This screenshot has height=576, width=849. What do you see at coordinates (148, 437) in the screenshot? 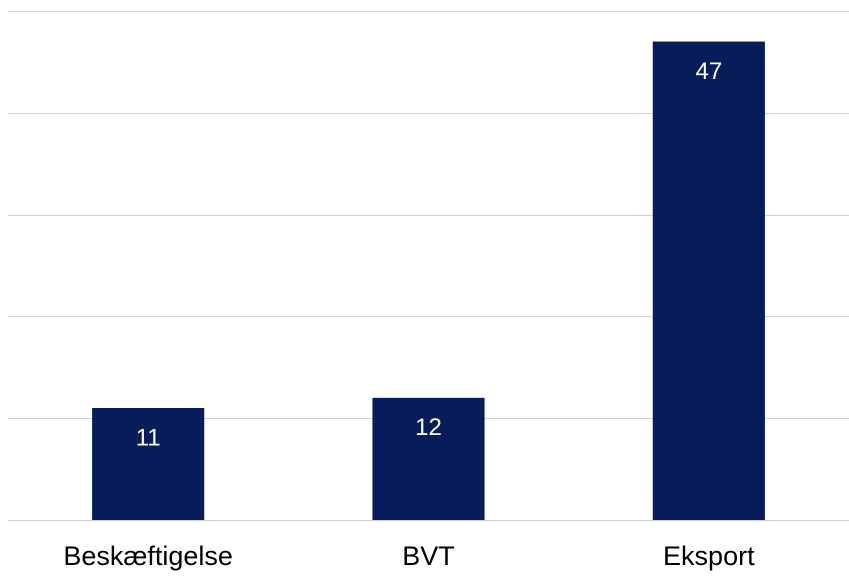
I see `data-label: 11` at bounding box center [148, 437].